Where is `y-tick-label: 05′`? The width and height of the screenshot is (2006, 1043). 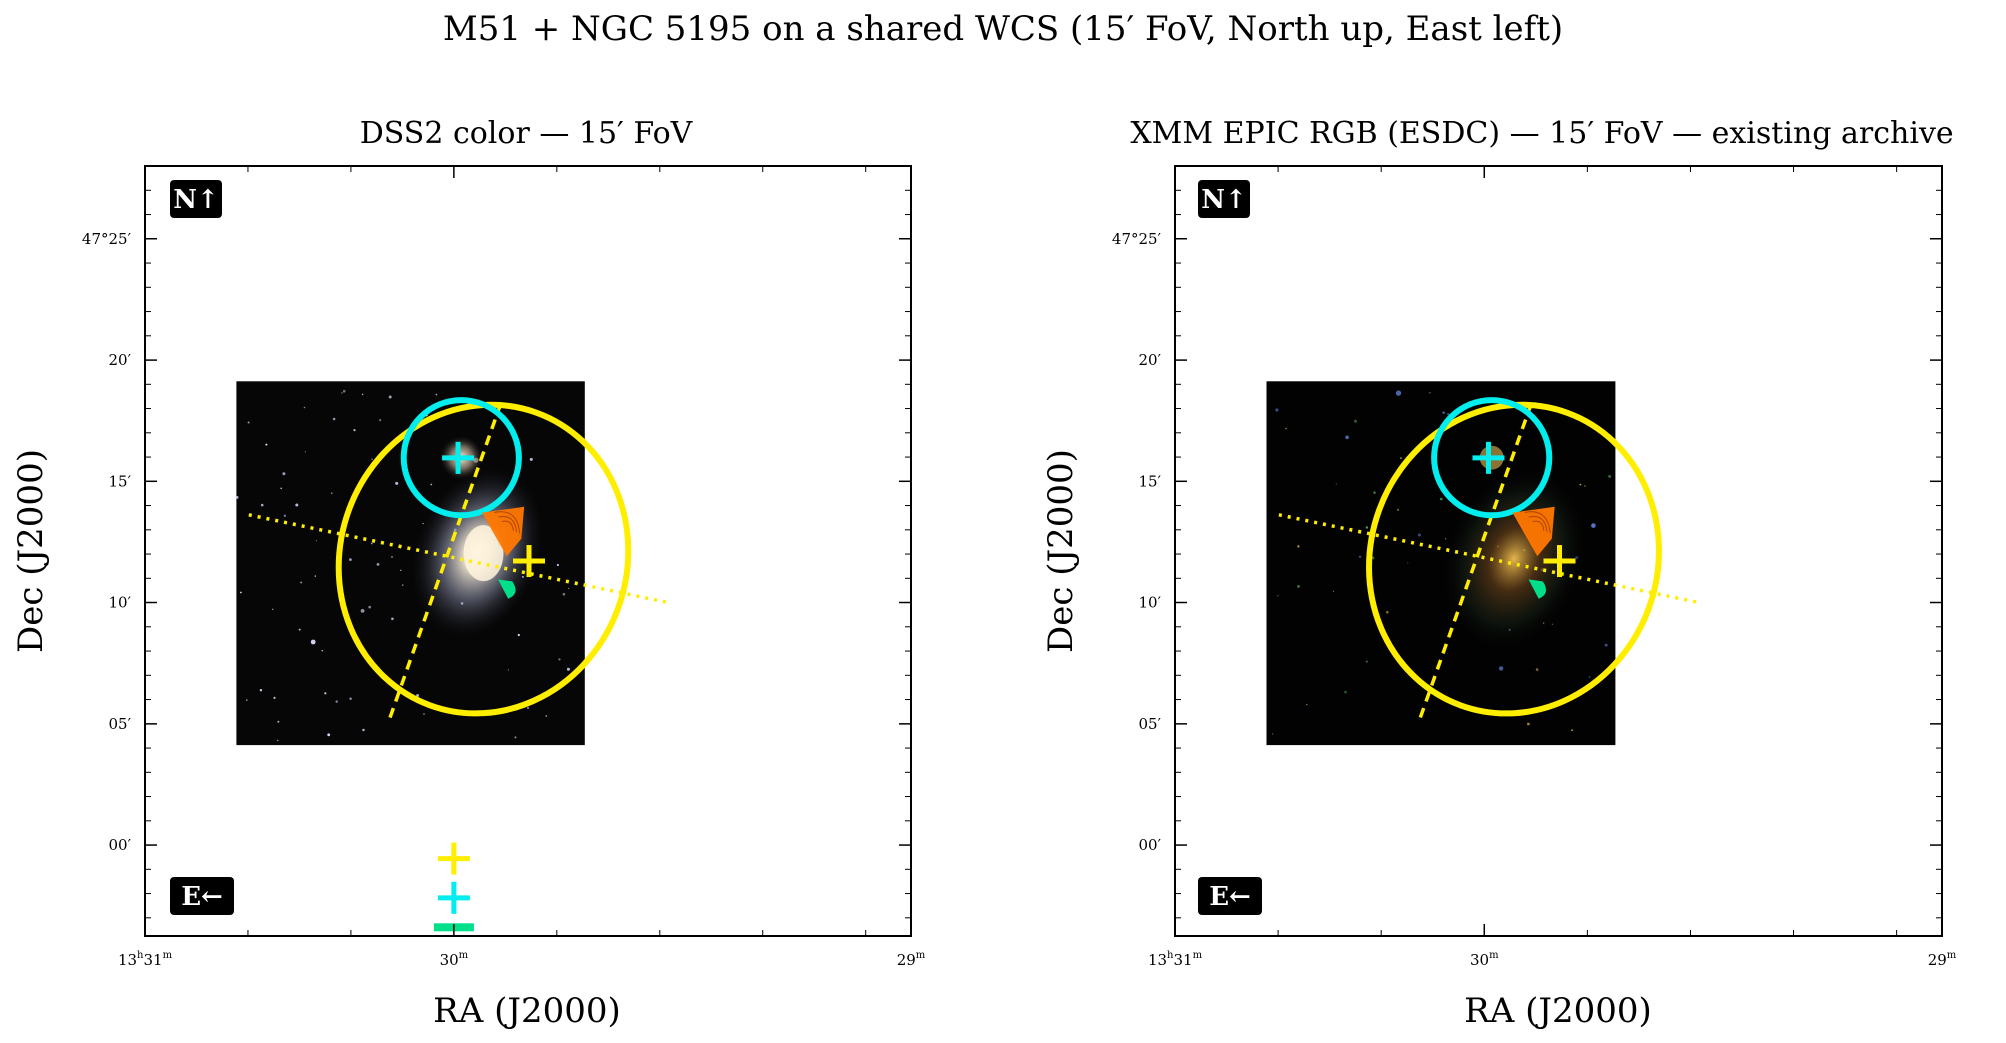 y-tick-label: 05′ is located at coordinates (120, 724).